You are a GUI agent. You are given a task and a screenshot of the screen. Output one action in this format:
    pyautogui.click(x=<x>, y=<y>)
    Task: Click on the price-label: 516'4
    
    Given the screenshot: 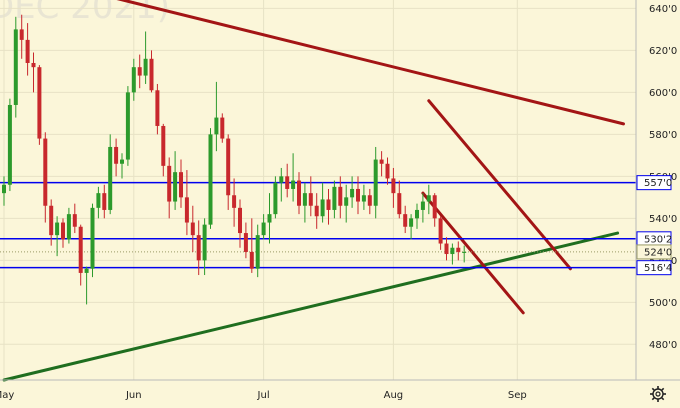 What is the action you would take?
    pyautogui.click(x=654, y=268)
    